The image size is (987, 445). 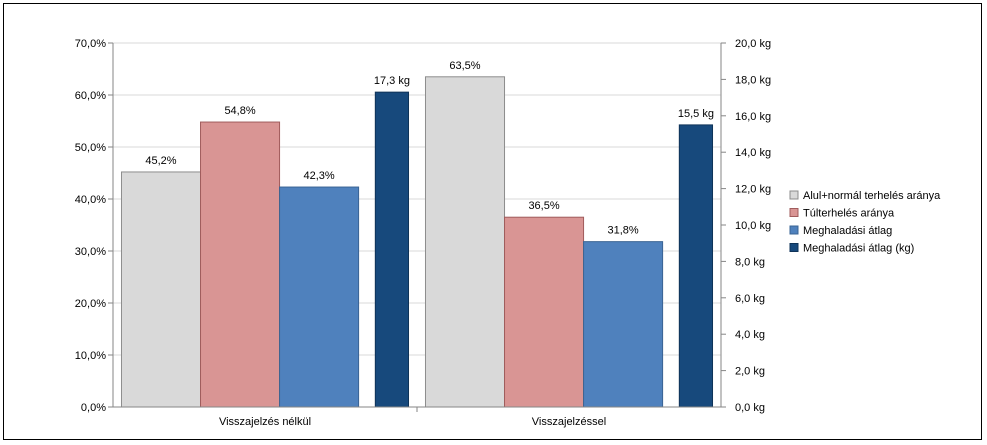 What do you see at coordinates (858, 249) in the screenshot?
I see `legend-label: Meghaladási átlag (kg)` at bounding box center [858, 249].